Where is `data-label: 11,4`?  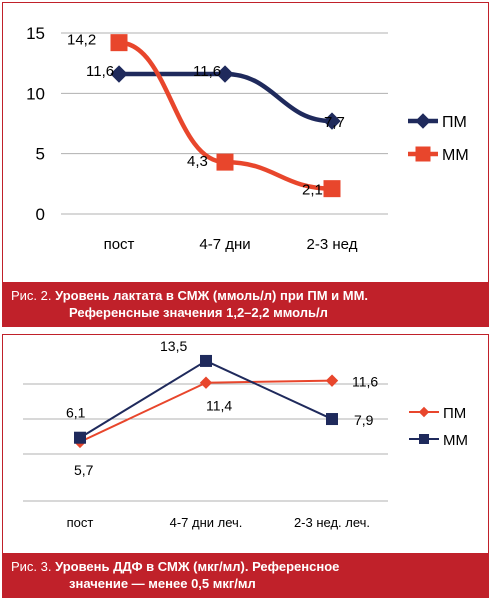 data-label: 11,4 is located at coordinates (219, 406).